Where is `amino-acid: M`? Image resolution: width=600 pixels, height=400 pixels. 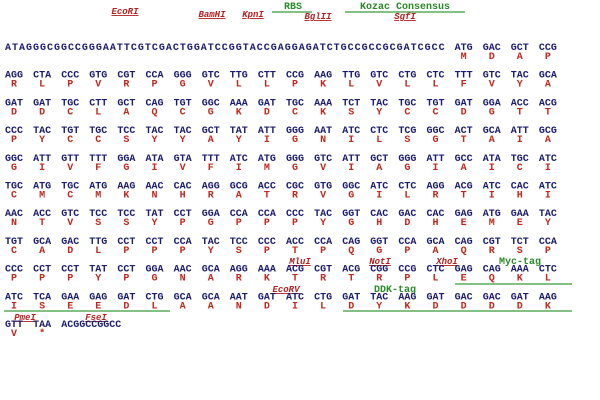 amino-acid: M is located at coordinates (492, 223).